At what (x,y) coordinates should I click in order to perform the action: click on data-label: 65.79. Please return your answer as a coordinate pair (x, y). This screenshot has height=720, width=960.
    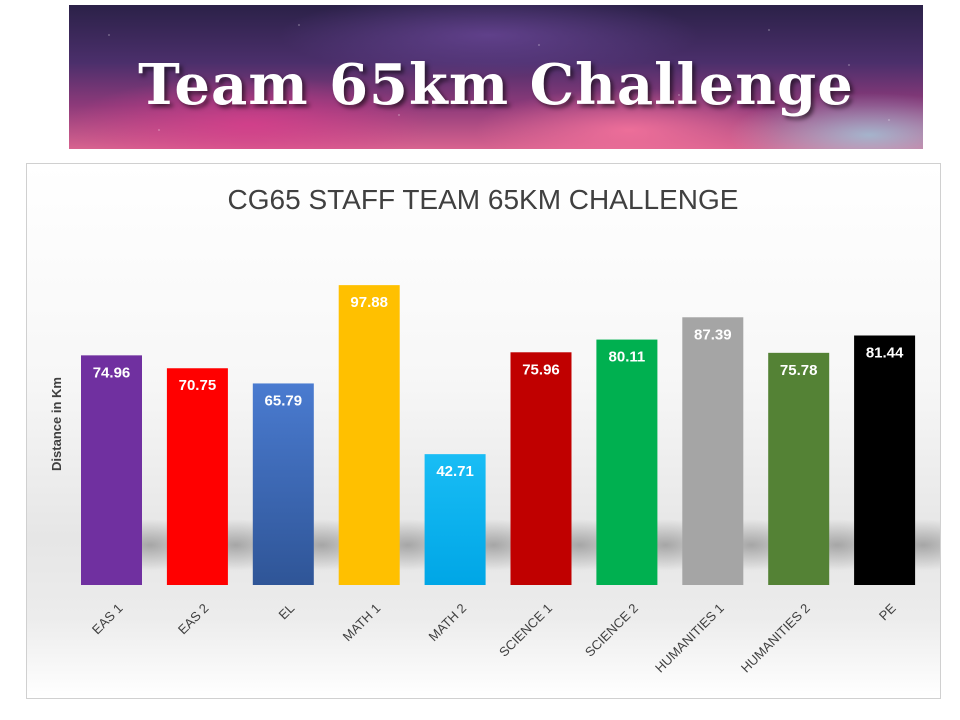
    Looking at the image, I should click on (284, 400).